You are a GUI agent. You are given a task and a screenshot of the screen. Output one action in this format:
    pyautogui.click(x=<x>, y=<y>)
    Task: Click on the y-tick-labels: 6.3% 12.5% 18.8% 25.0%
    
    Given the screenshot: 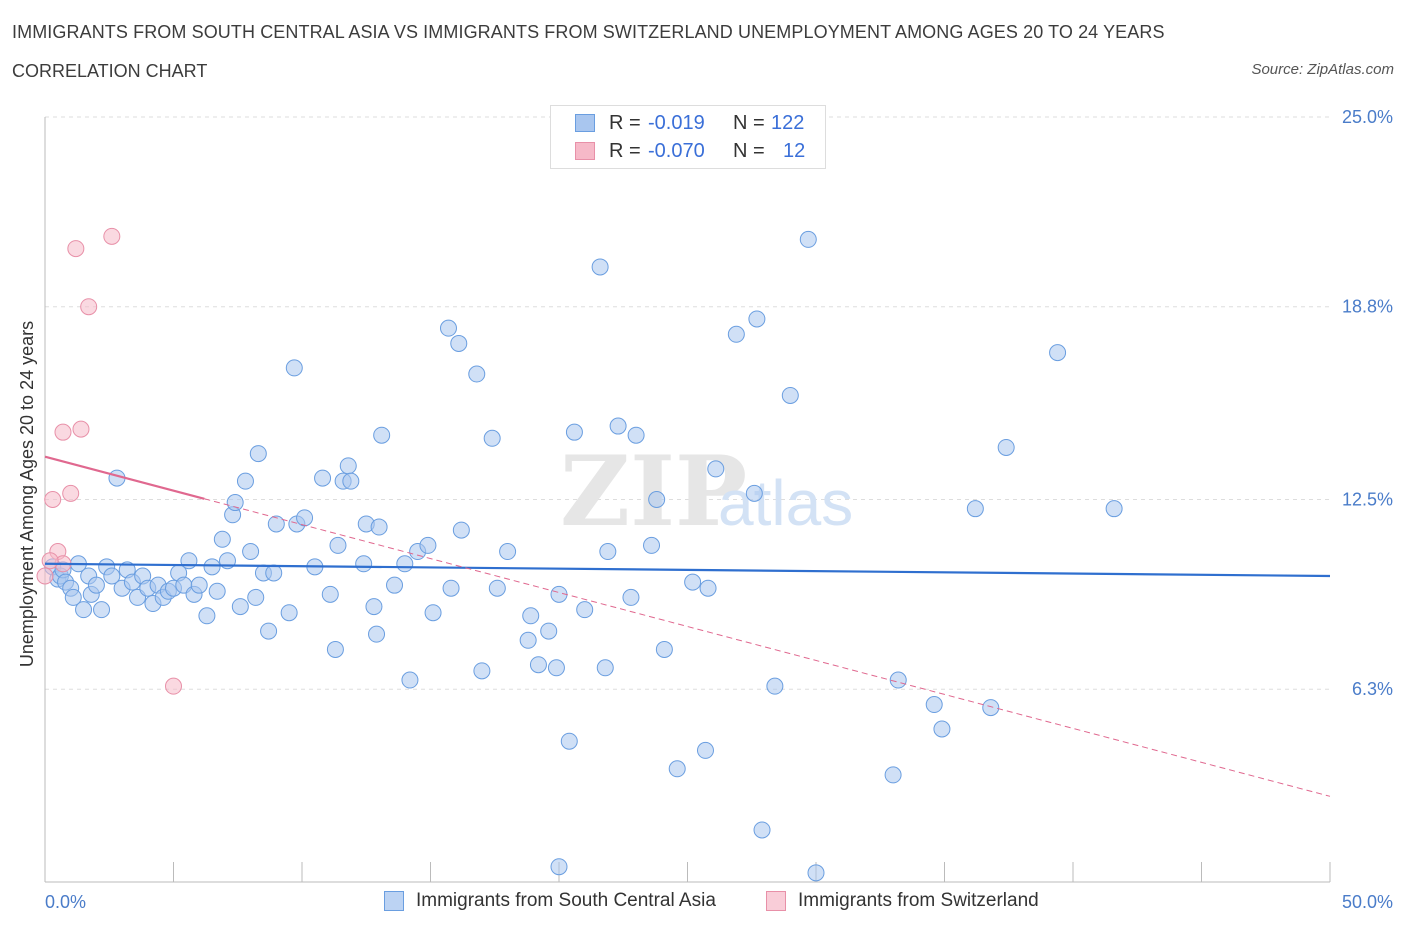 What is the action you would take?
    pyautogui.click(x=1367, y=403)
    